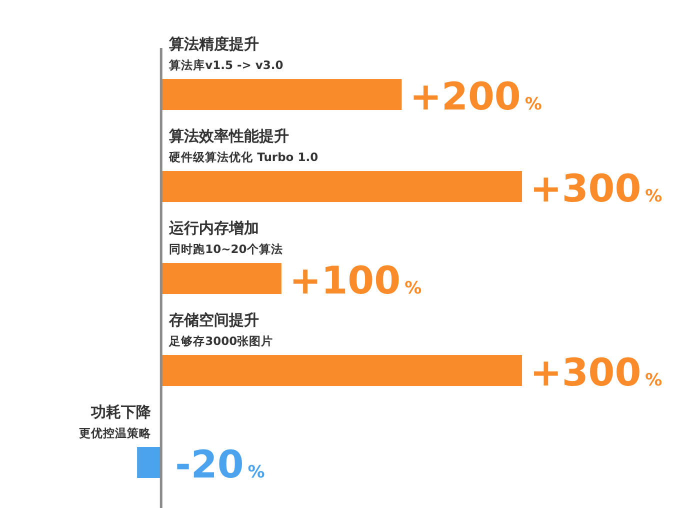 Image resolution: width=700 pixels, height=511 pixels. Describe the element at coordinates (229, 136) in the screenshot. I see `y-tick-label: 算法效率性能提升` at that location.